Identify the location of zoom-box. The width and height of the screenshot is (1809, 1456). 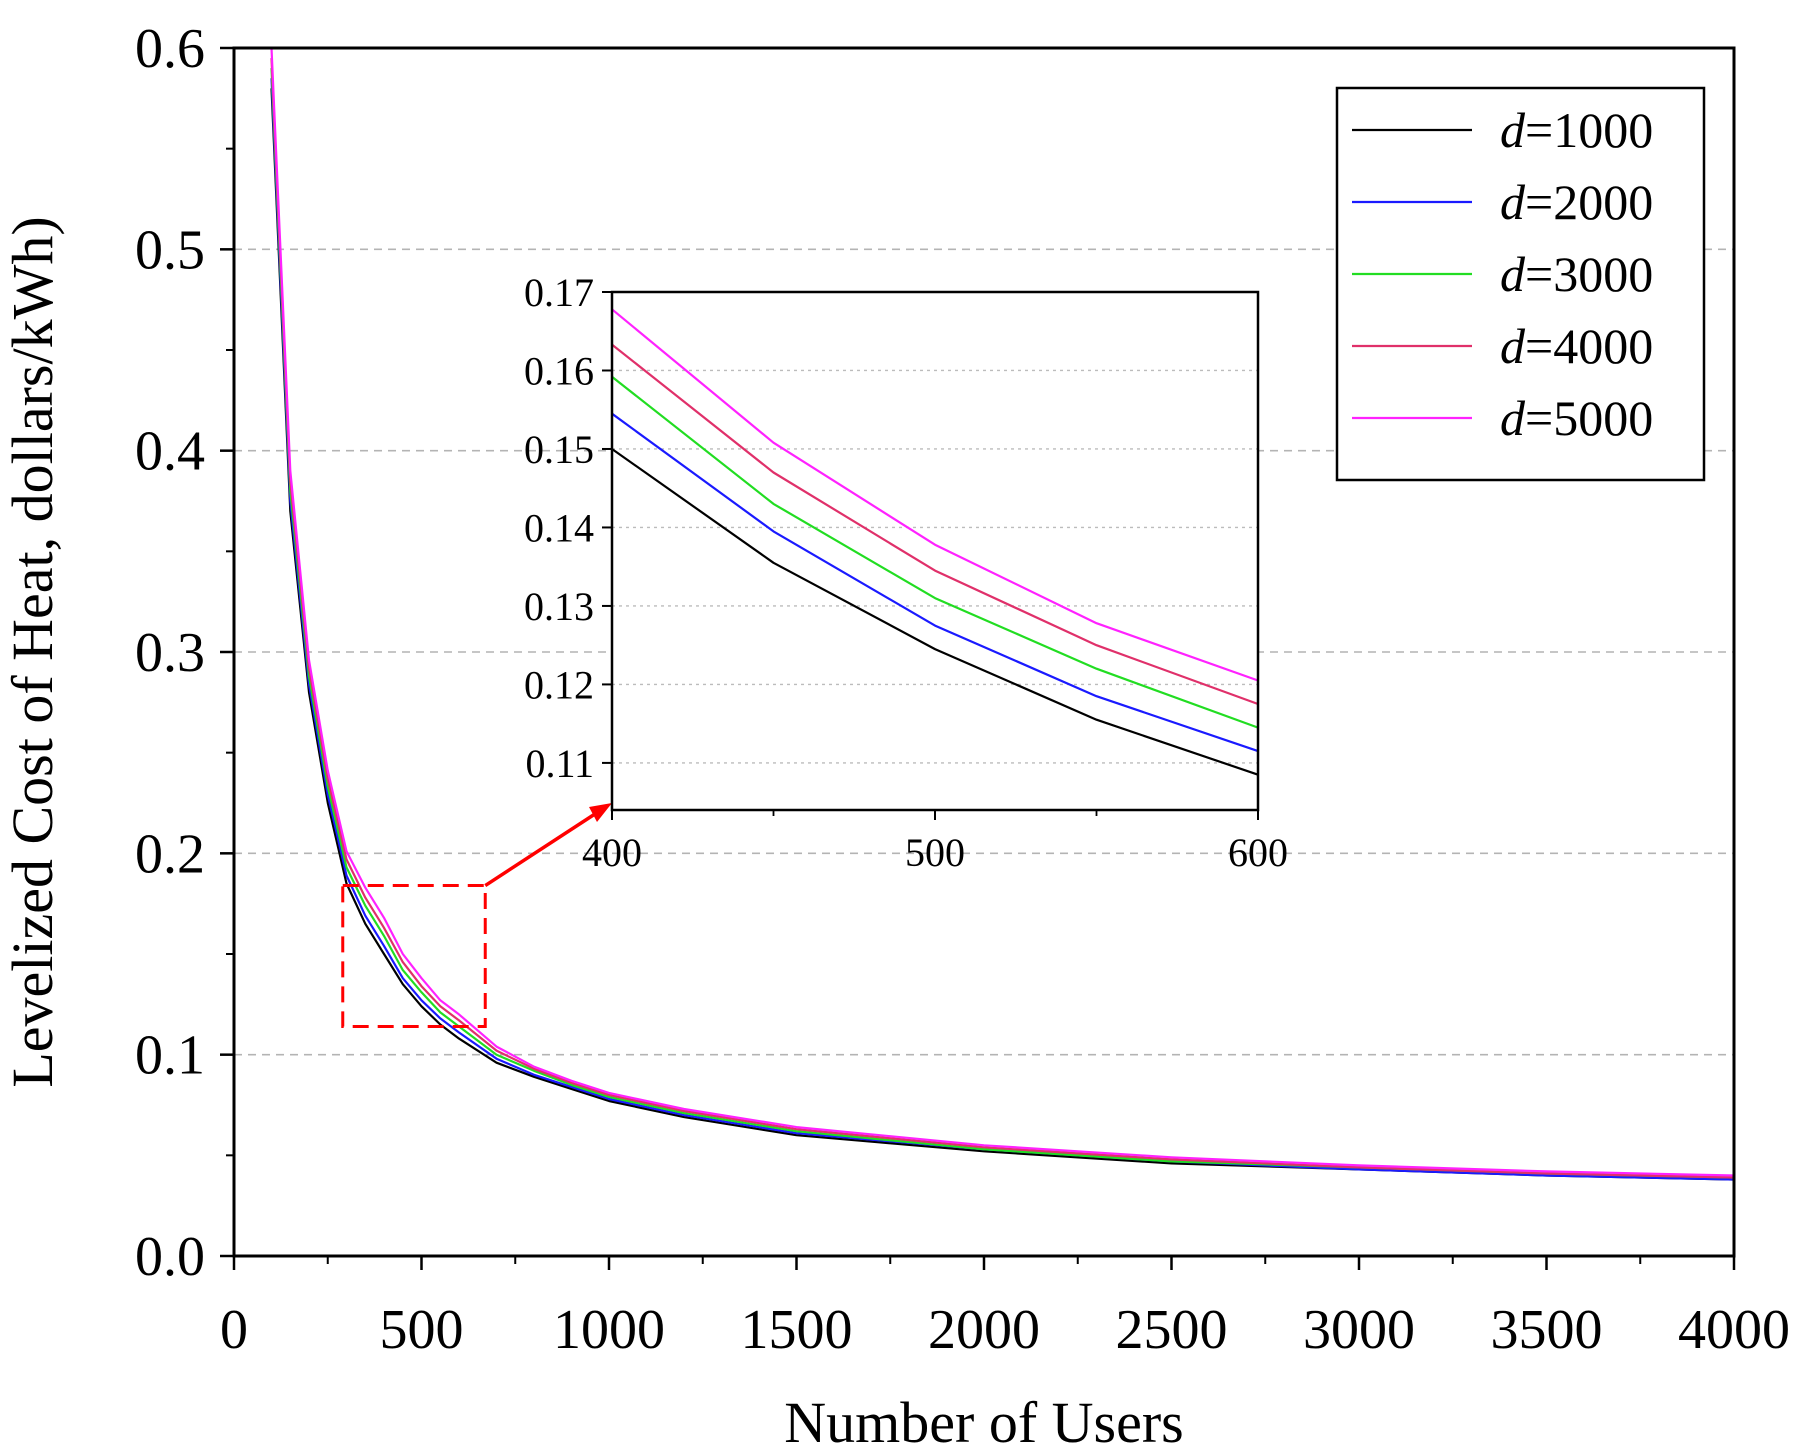
(414, 956).